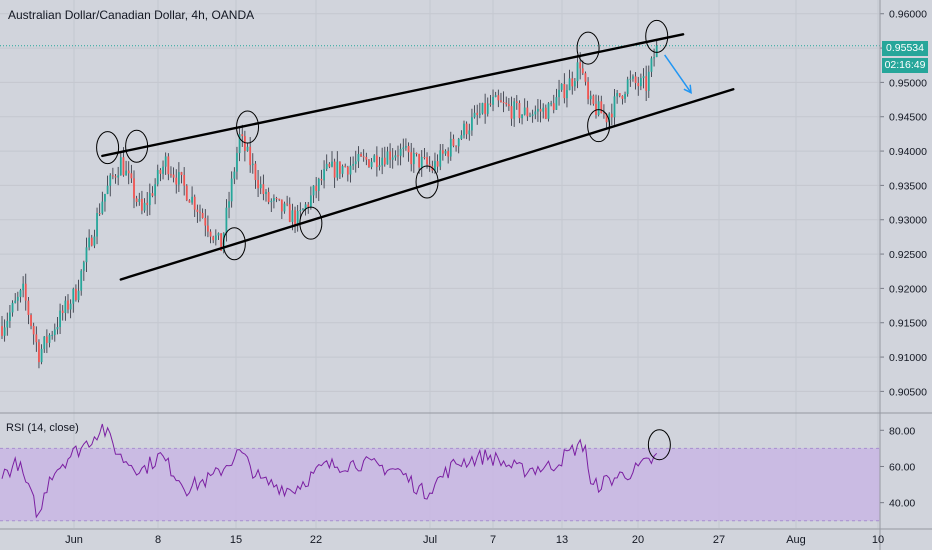 Image resolution: width=932 pixels, height=550 pixels. Describe the element at coordinates (908, 392) in the screenshot. I see `y-tick-label: 0.90500` at that location.